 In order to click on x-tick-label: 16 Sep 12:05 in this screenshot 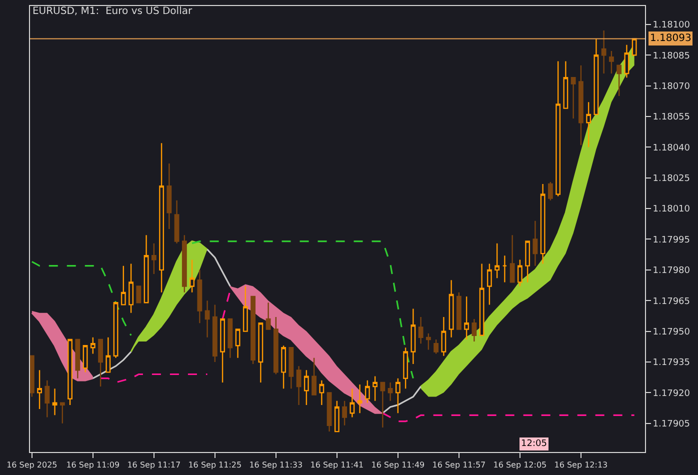, I will do `click(520, 465)`.